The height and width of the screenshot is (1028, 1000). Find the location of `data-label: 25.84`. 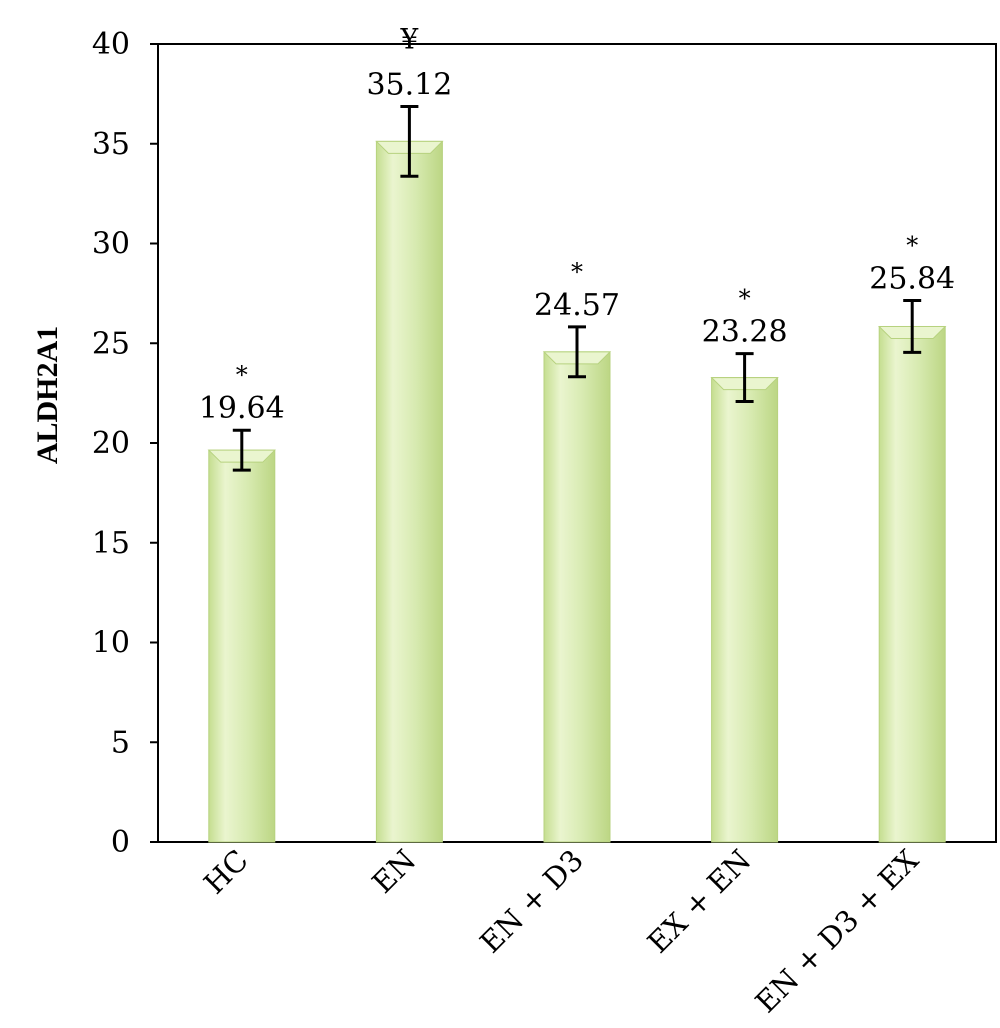

data-label: 25.84 is located at coordinates (912, 279).